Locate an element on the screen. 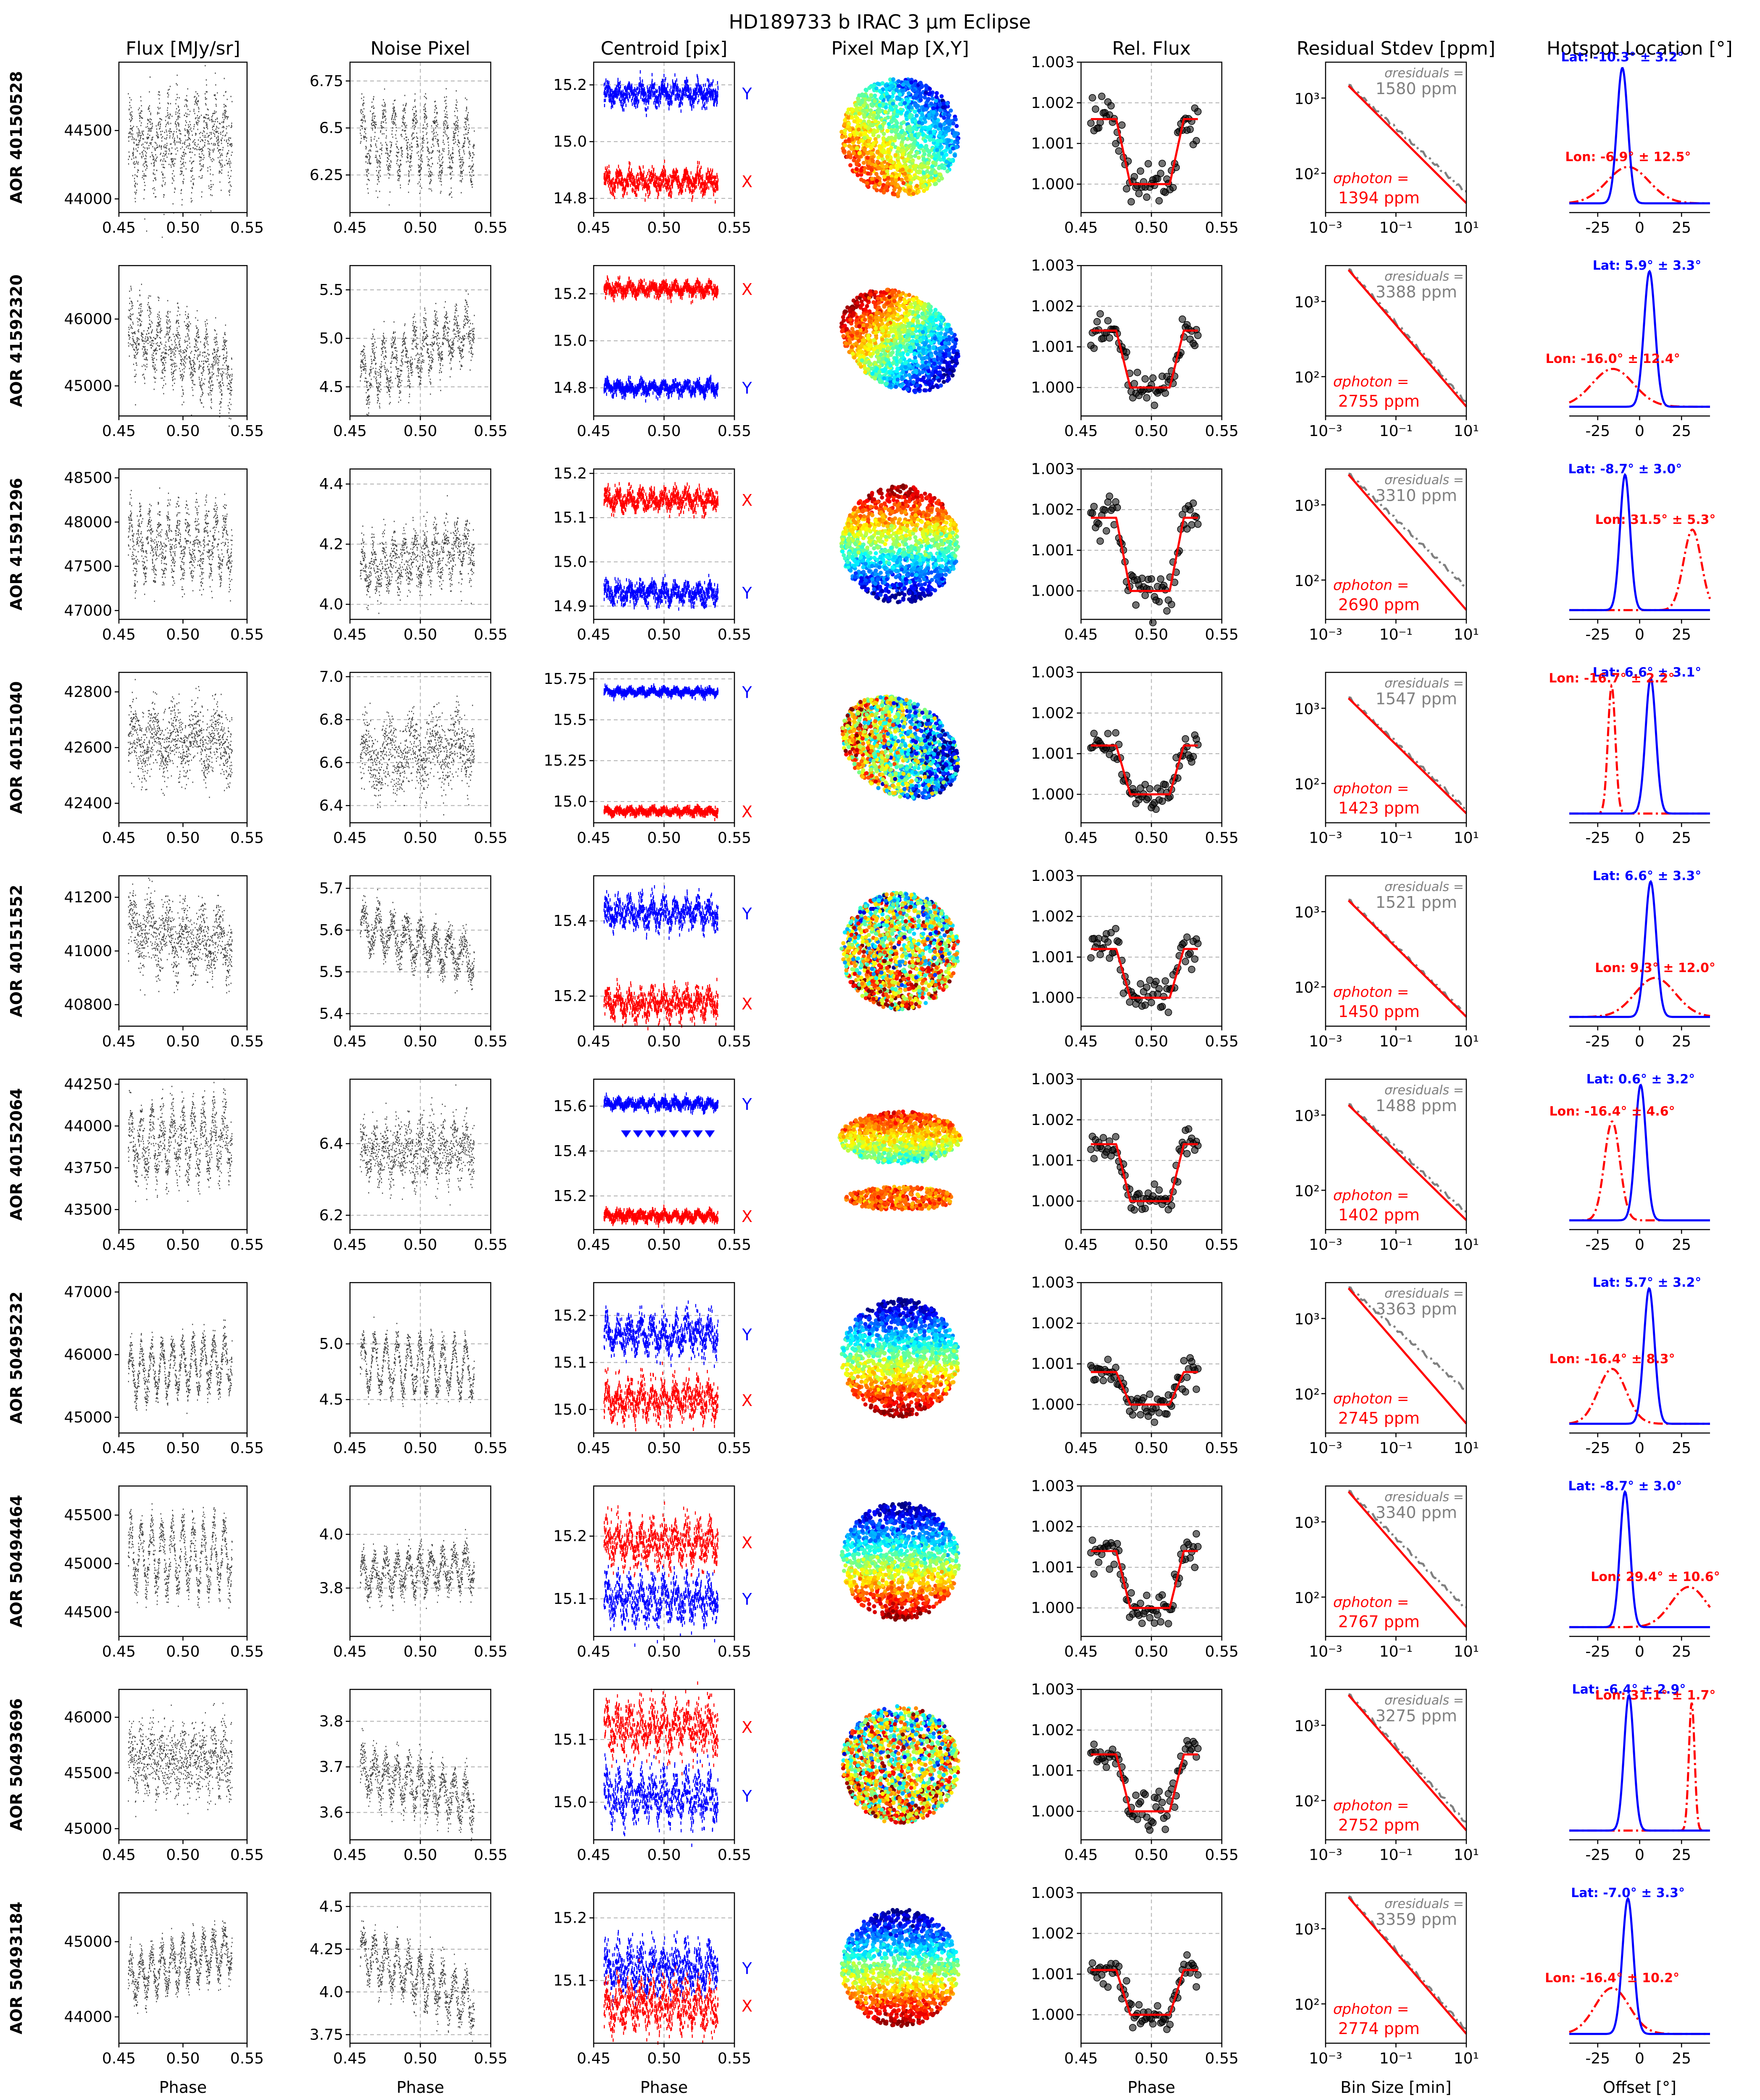 Image resolution: width=1760 pixels, height=2100 pixels. sigma-residuals-label: σresiduals = is located at coordinates (1424, 480).